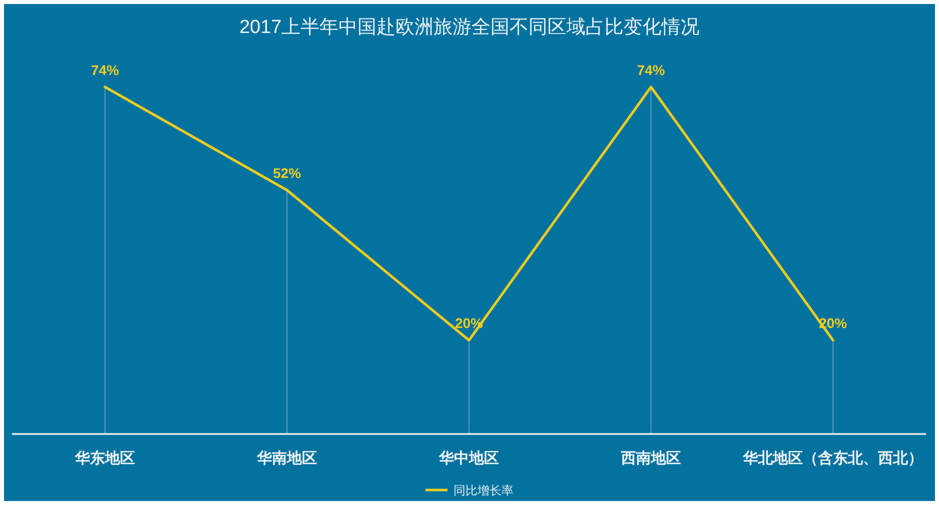  Describe the element at coordinates (286, 458) in the screenshot. I see `x-tick-label: 华南地区` at that location.